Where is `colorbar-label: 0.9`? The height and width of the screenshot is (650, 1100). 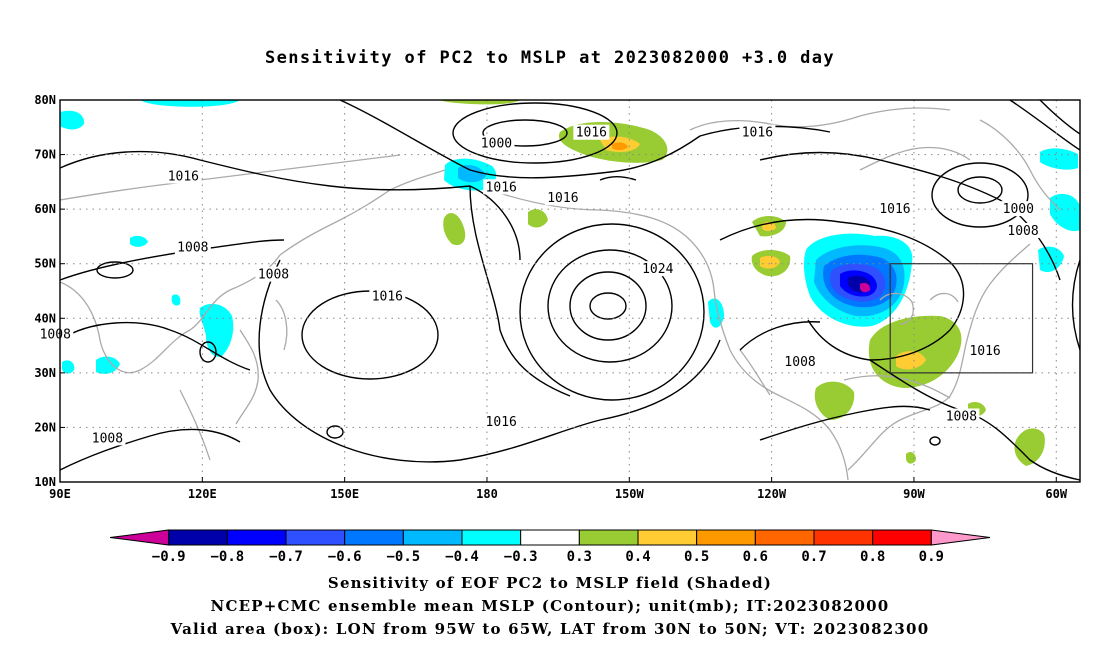 colorbar-label: 0.9 is located at coordinates (931, 557).